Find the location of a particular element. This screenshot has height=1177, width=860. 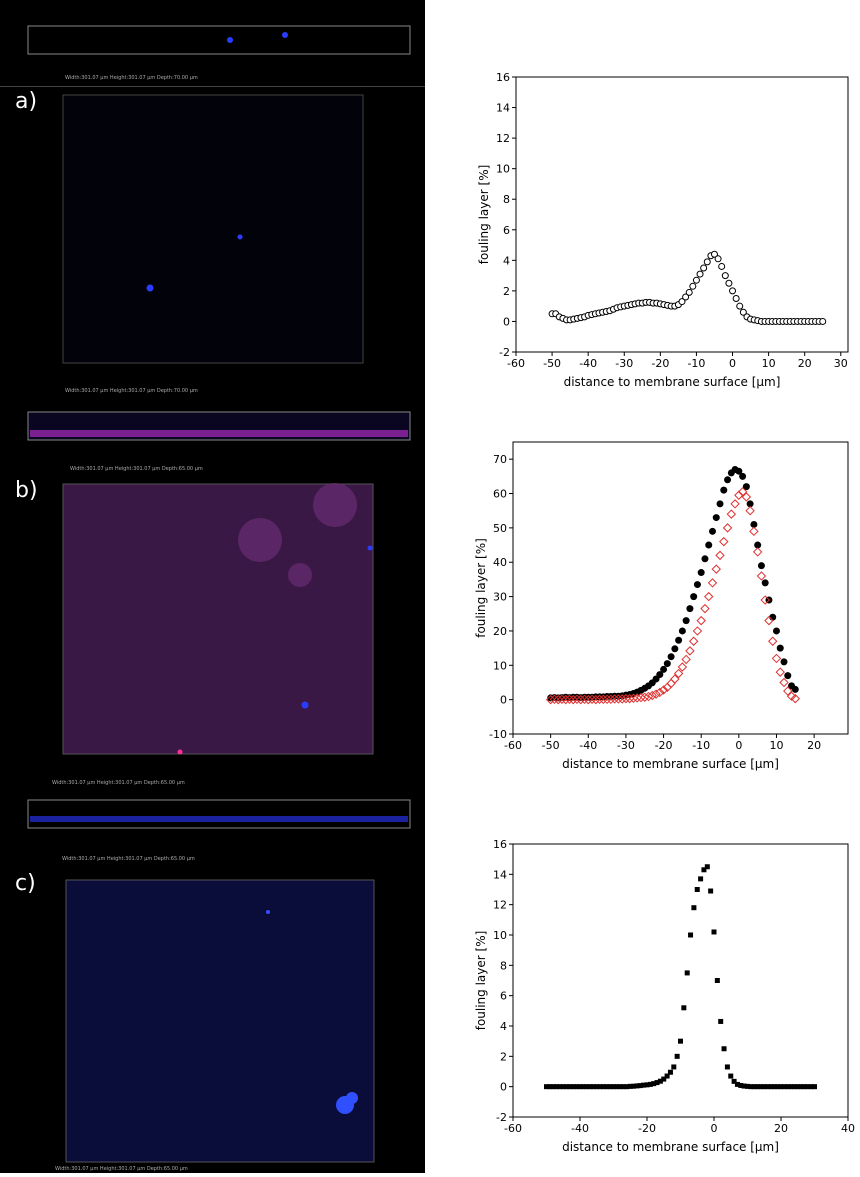

y-tick-label: 14 is located at coordinates (500, 874).